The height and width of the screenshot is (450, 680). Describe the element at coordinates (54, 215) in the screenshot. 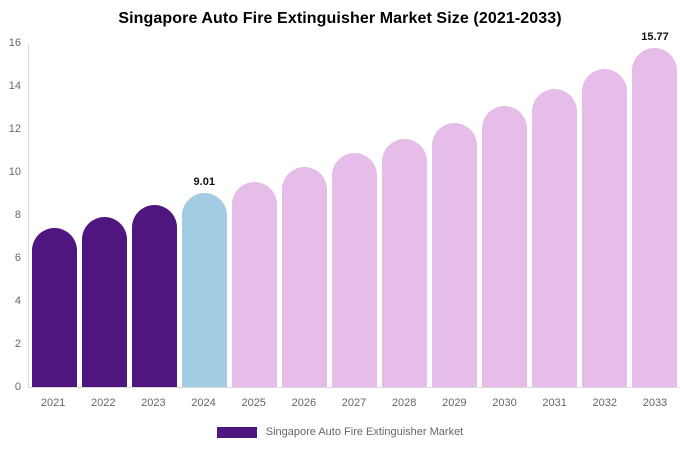

I see `bar-slot-2021` at that location.